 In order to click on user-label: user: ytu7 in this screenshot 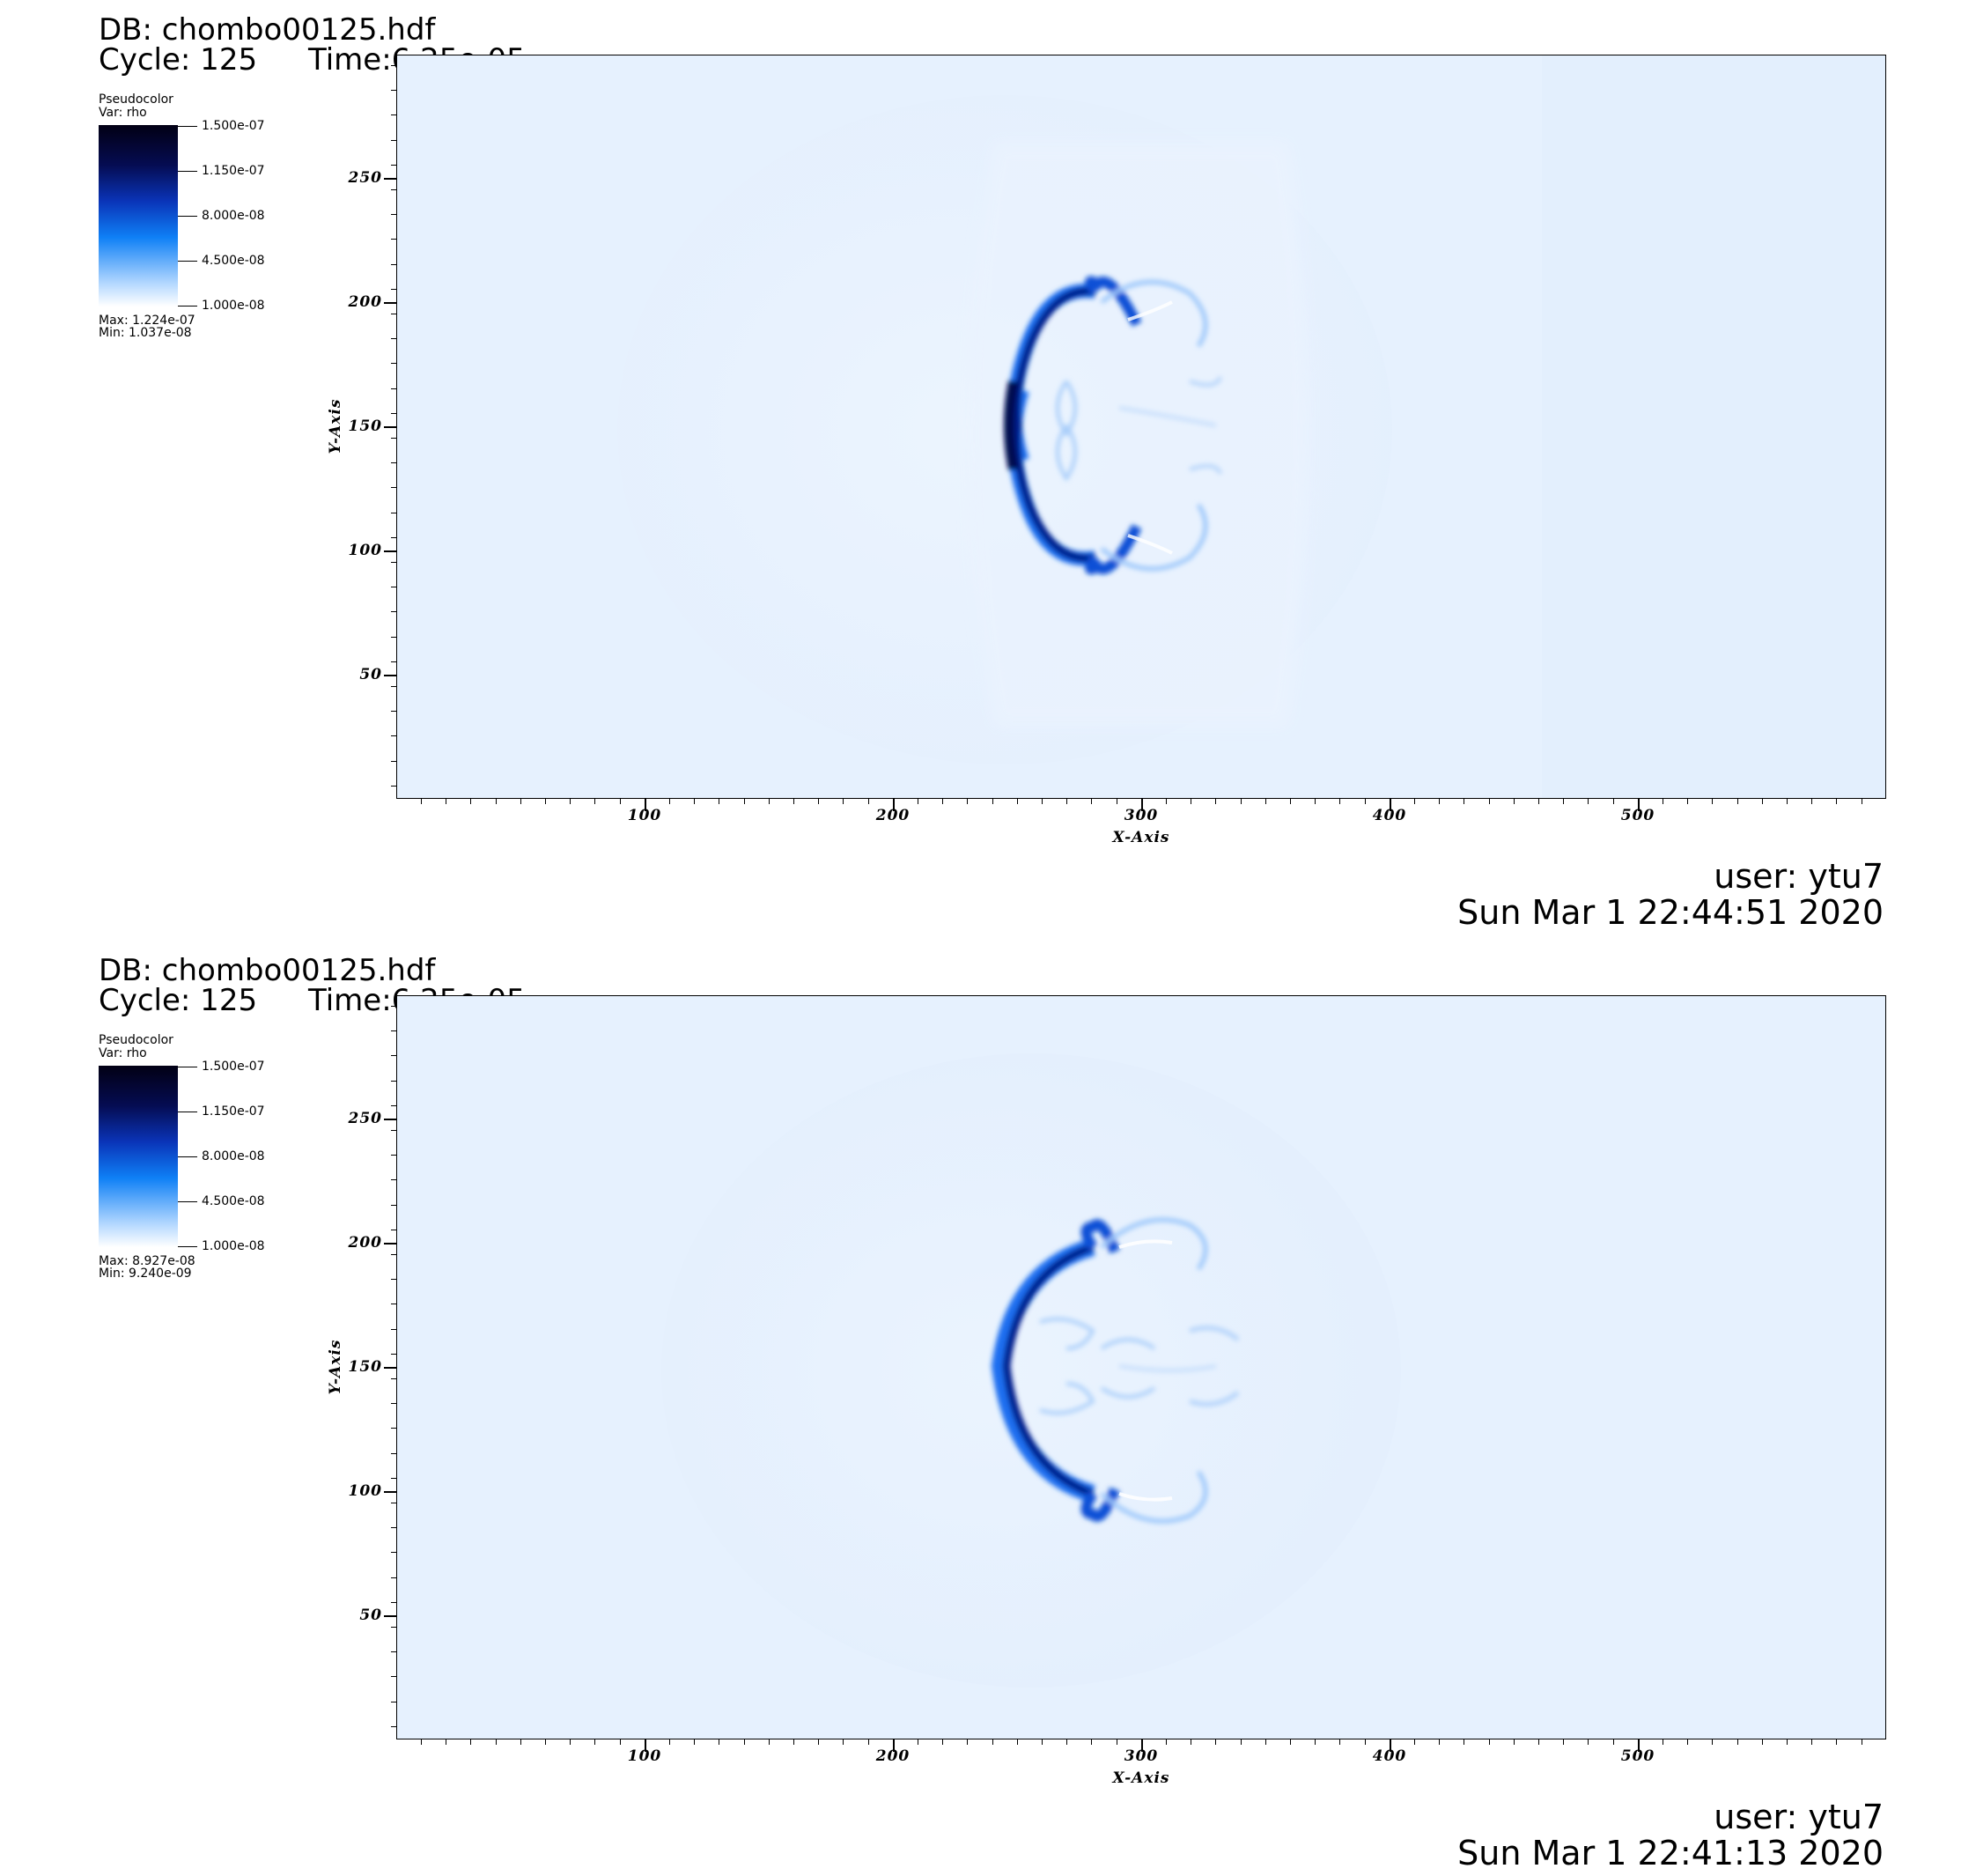, I will do `click(1799, 877)`.